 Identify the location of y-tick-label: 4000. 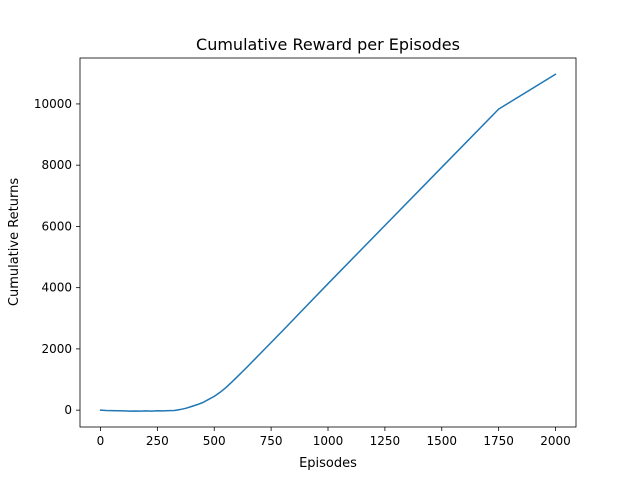
(56, 288).